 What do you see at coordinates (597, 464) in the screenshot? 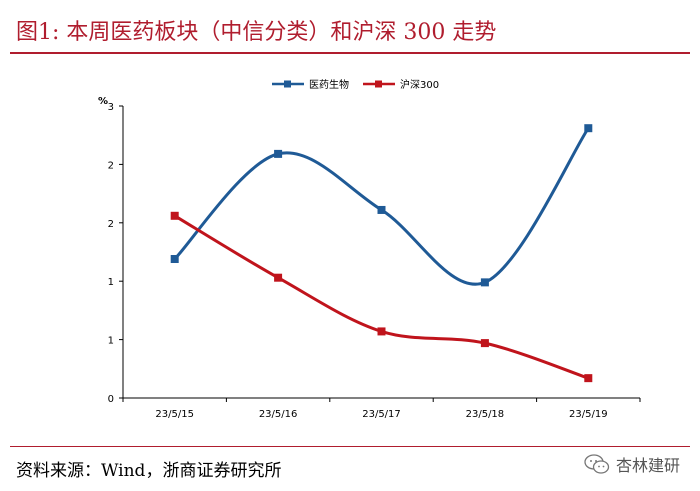
I see `wechat-icon` at bounding box center [597, 464].